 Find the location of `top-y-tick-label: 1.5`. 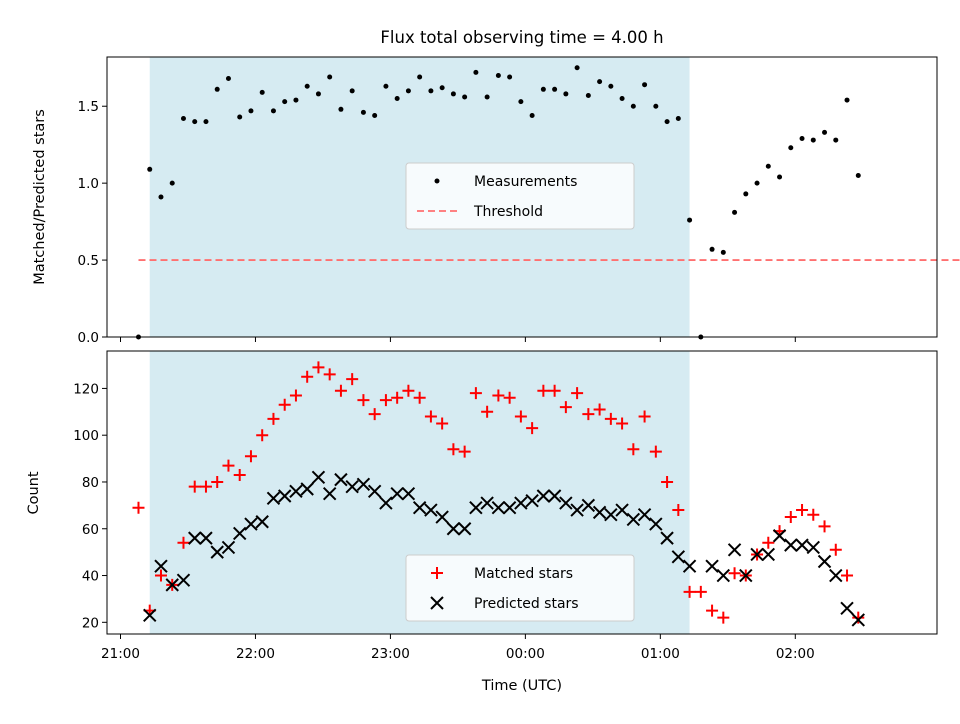

top-y-tick-label: 1.5 is located at coordinates (88, 107).